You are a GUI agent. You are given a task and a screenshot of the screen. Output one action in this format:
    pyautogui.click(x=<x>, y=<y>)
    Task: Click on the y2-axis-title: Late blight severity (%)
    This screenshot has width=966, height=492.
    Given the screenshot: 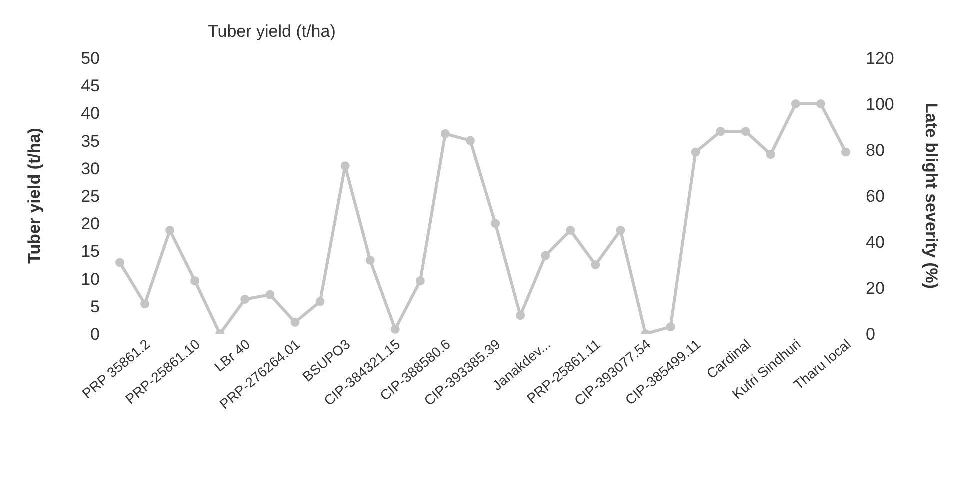 What is the action you would take?
    pyautogui.click(x=931, y=196)
    